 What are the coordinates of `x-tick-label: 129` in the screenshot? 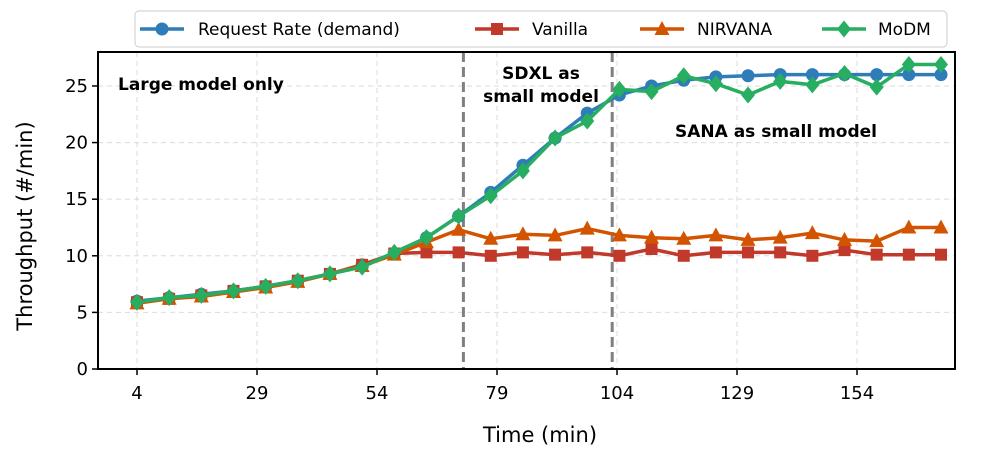 It's located at (737, 393).